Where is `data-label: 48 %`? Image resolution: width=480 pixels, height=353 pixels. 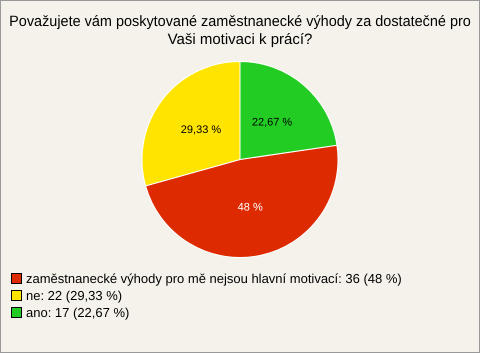
data-label: 48 % is located at coordinates (250, 207).